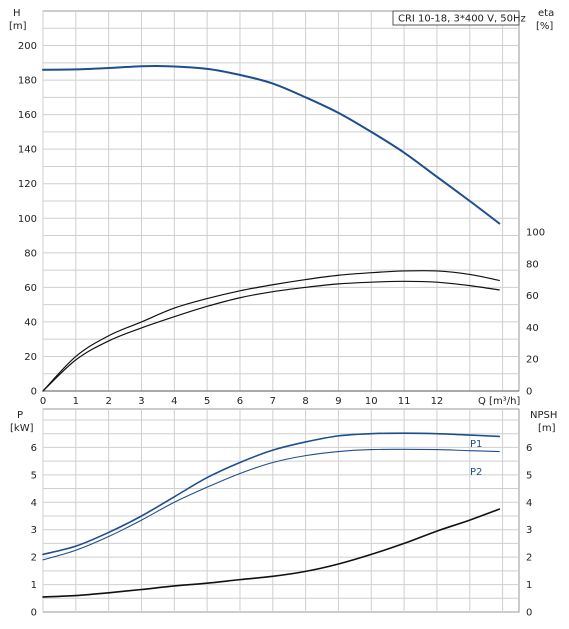 The width and height of the screenshot is (569, 629). I want to click on right-axis-title-eta: eta, so click(546, 13).